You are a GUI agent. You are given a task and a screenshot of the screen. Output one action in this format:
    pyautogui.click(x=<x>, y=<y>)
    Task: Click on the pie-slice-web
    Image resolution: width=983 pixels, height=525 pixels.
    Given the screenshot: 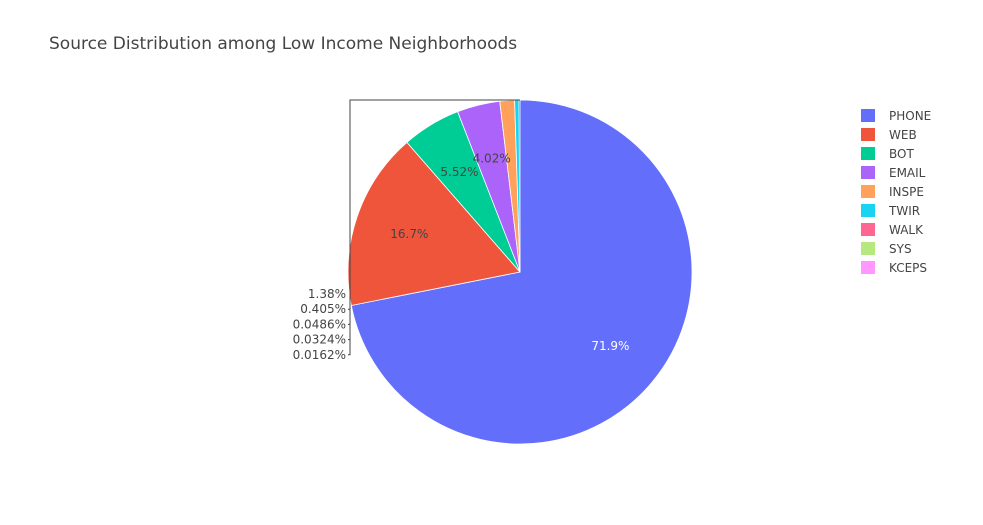 What is the action you would take?
    pyautogui.click(x=434, y=223)
    